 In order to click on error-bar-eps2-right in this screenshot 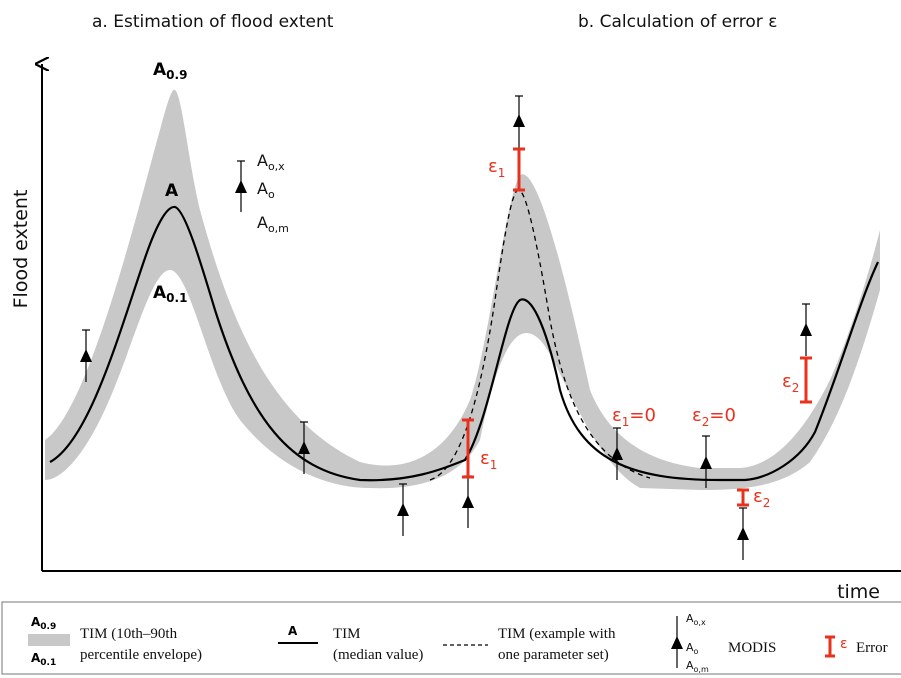, I will do `click(806, 380)`.